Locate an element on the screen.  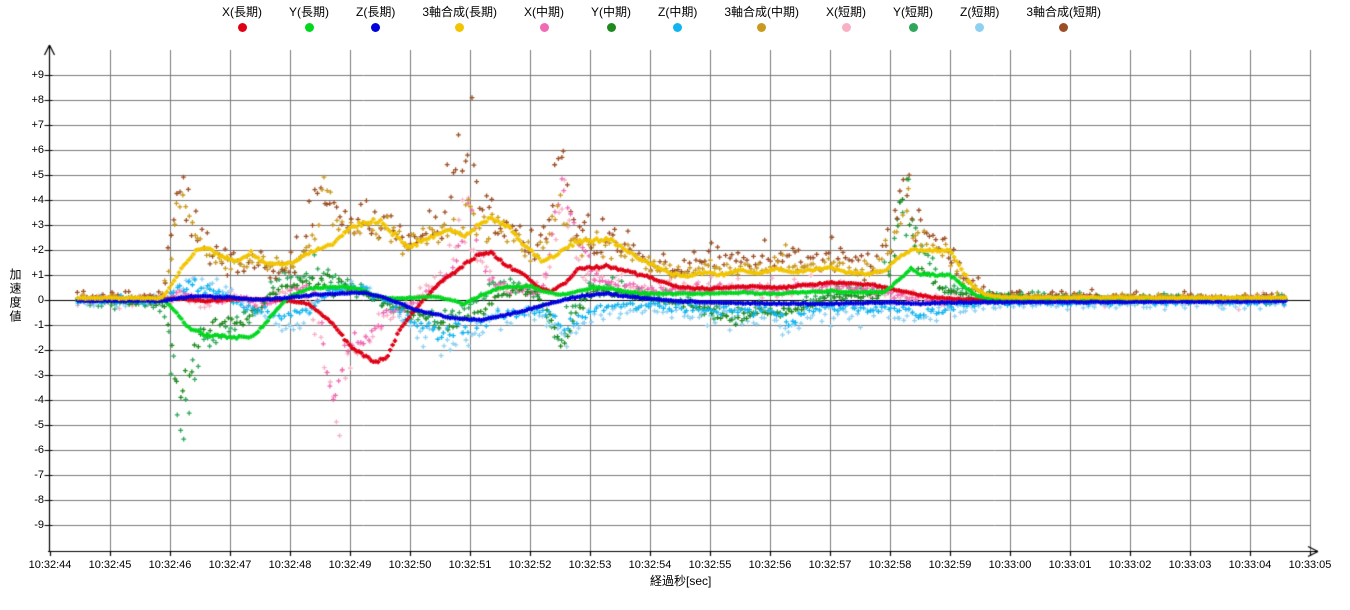
legend-series-label: Z(長期) is located at coordinates (376, 12).